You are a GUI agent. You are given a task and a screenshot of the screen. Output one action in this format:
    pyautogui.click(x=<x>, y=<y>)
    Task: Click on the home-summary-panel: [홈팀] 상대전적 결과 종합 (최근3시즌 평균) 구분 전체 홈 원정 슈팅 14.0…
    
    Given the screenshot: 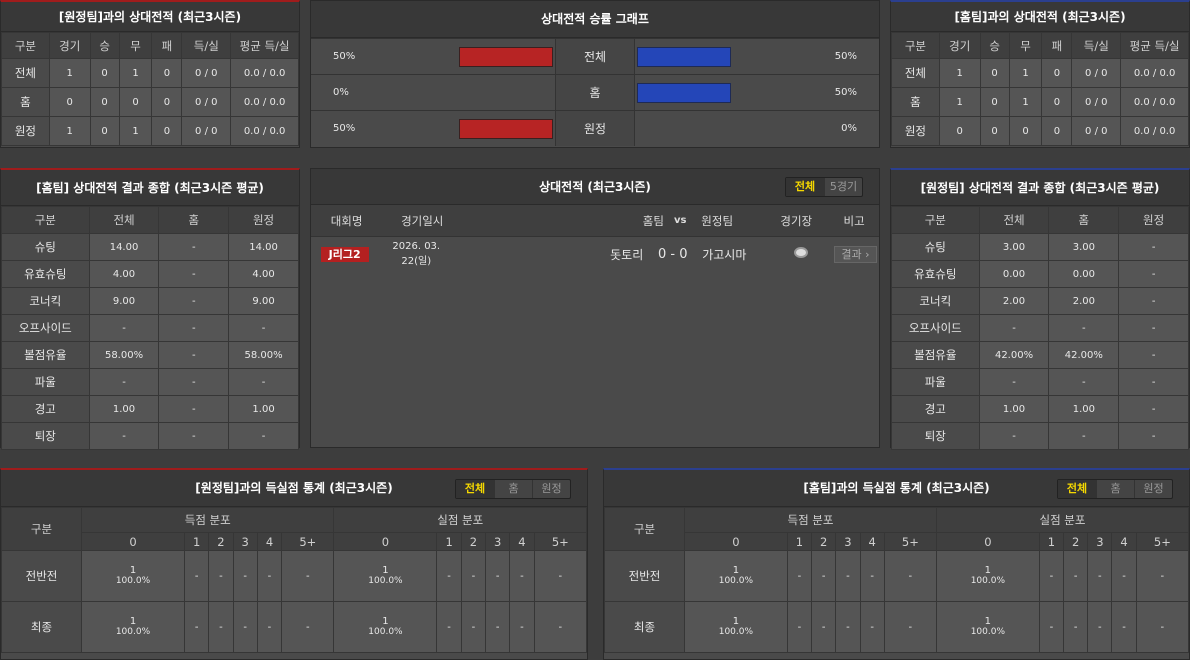 What is the action you would take?
    pyautogui.click(x=150, y=309)
    